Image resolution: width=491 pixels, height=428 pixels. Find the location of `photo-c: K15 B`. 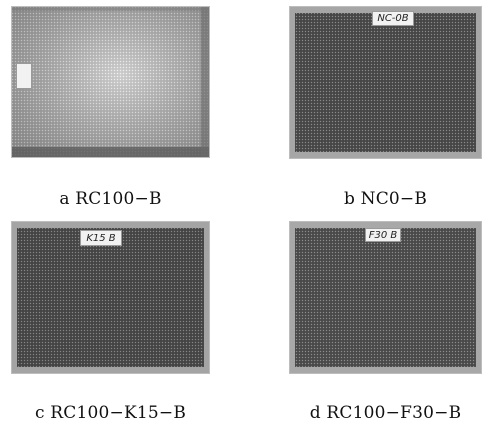

photo-c: K15 B is located at coordinates (110, 297).